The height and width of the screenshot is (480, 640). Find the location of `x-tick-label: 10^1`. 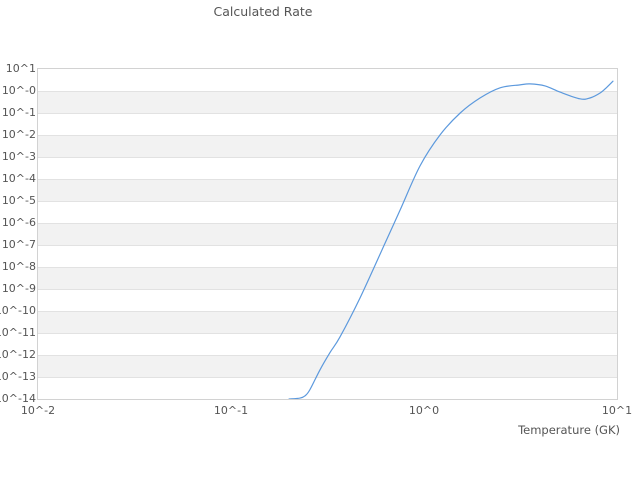

x-tick-label: 10^1 is located at coordinates (617, 410).